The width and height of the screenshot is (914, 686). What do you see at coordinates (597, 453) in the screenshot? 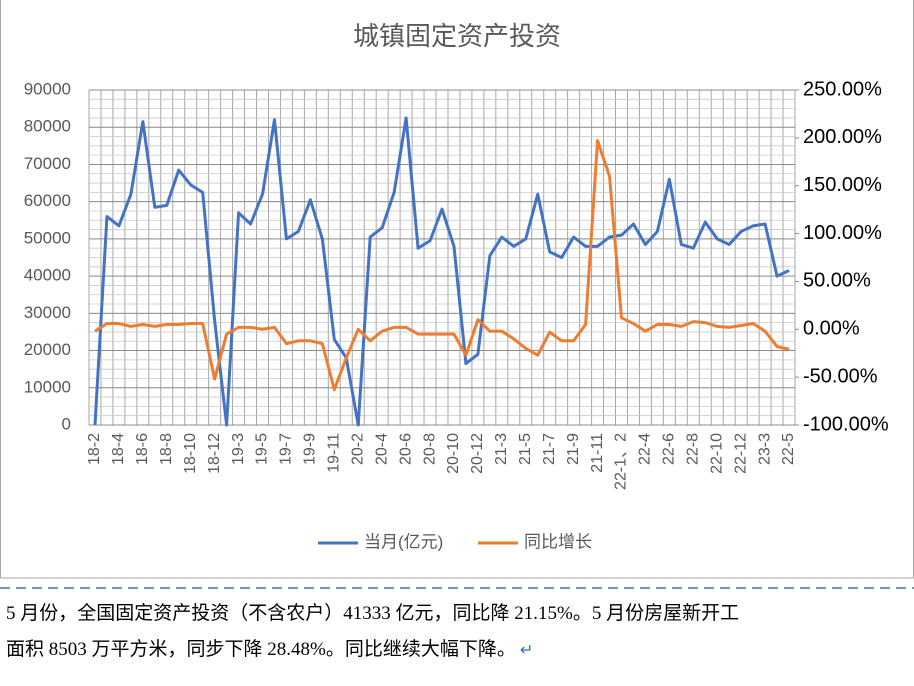
I see `x-tick-label: 21-11` at bounding box center [597, 453].